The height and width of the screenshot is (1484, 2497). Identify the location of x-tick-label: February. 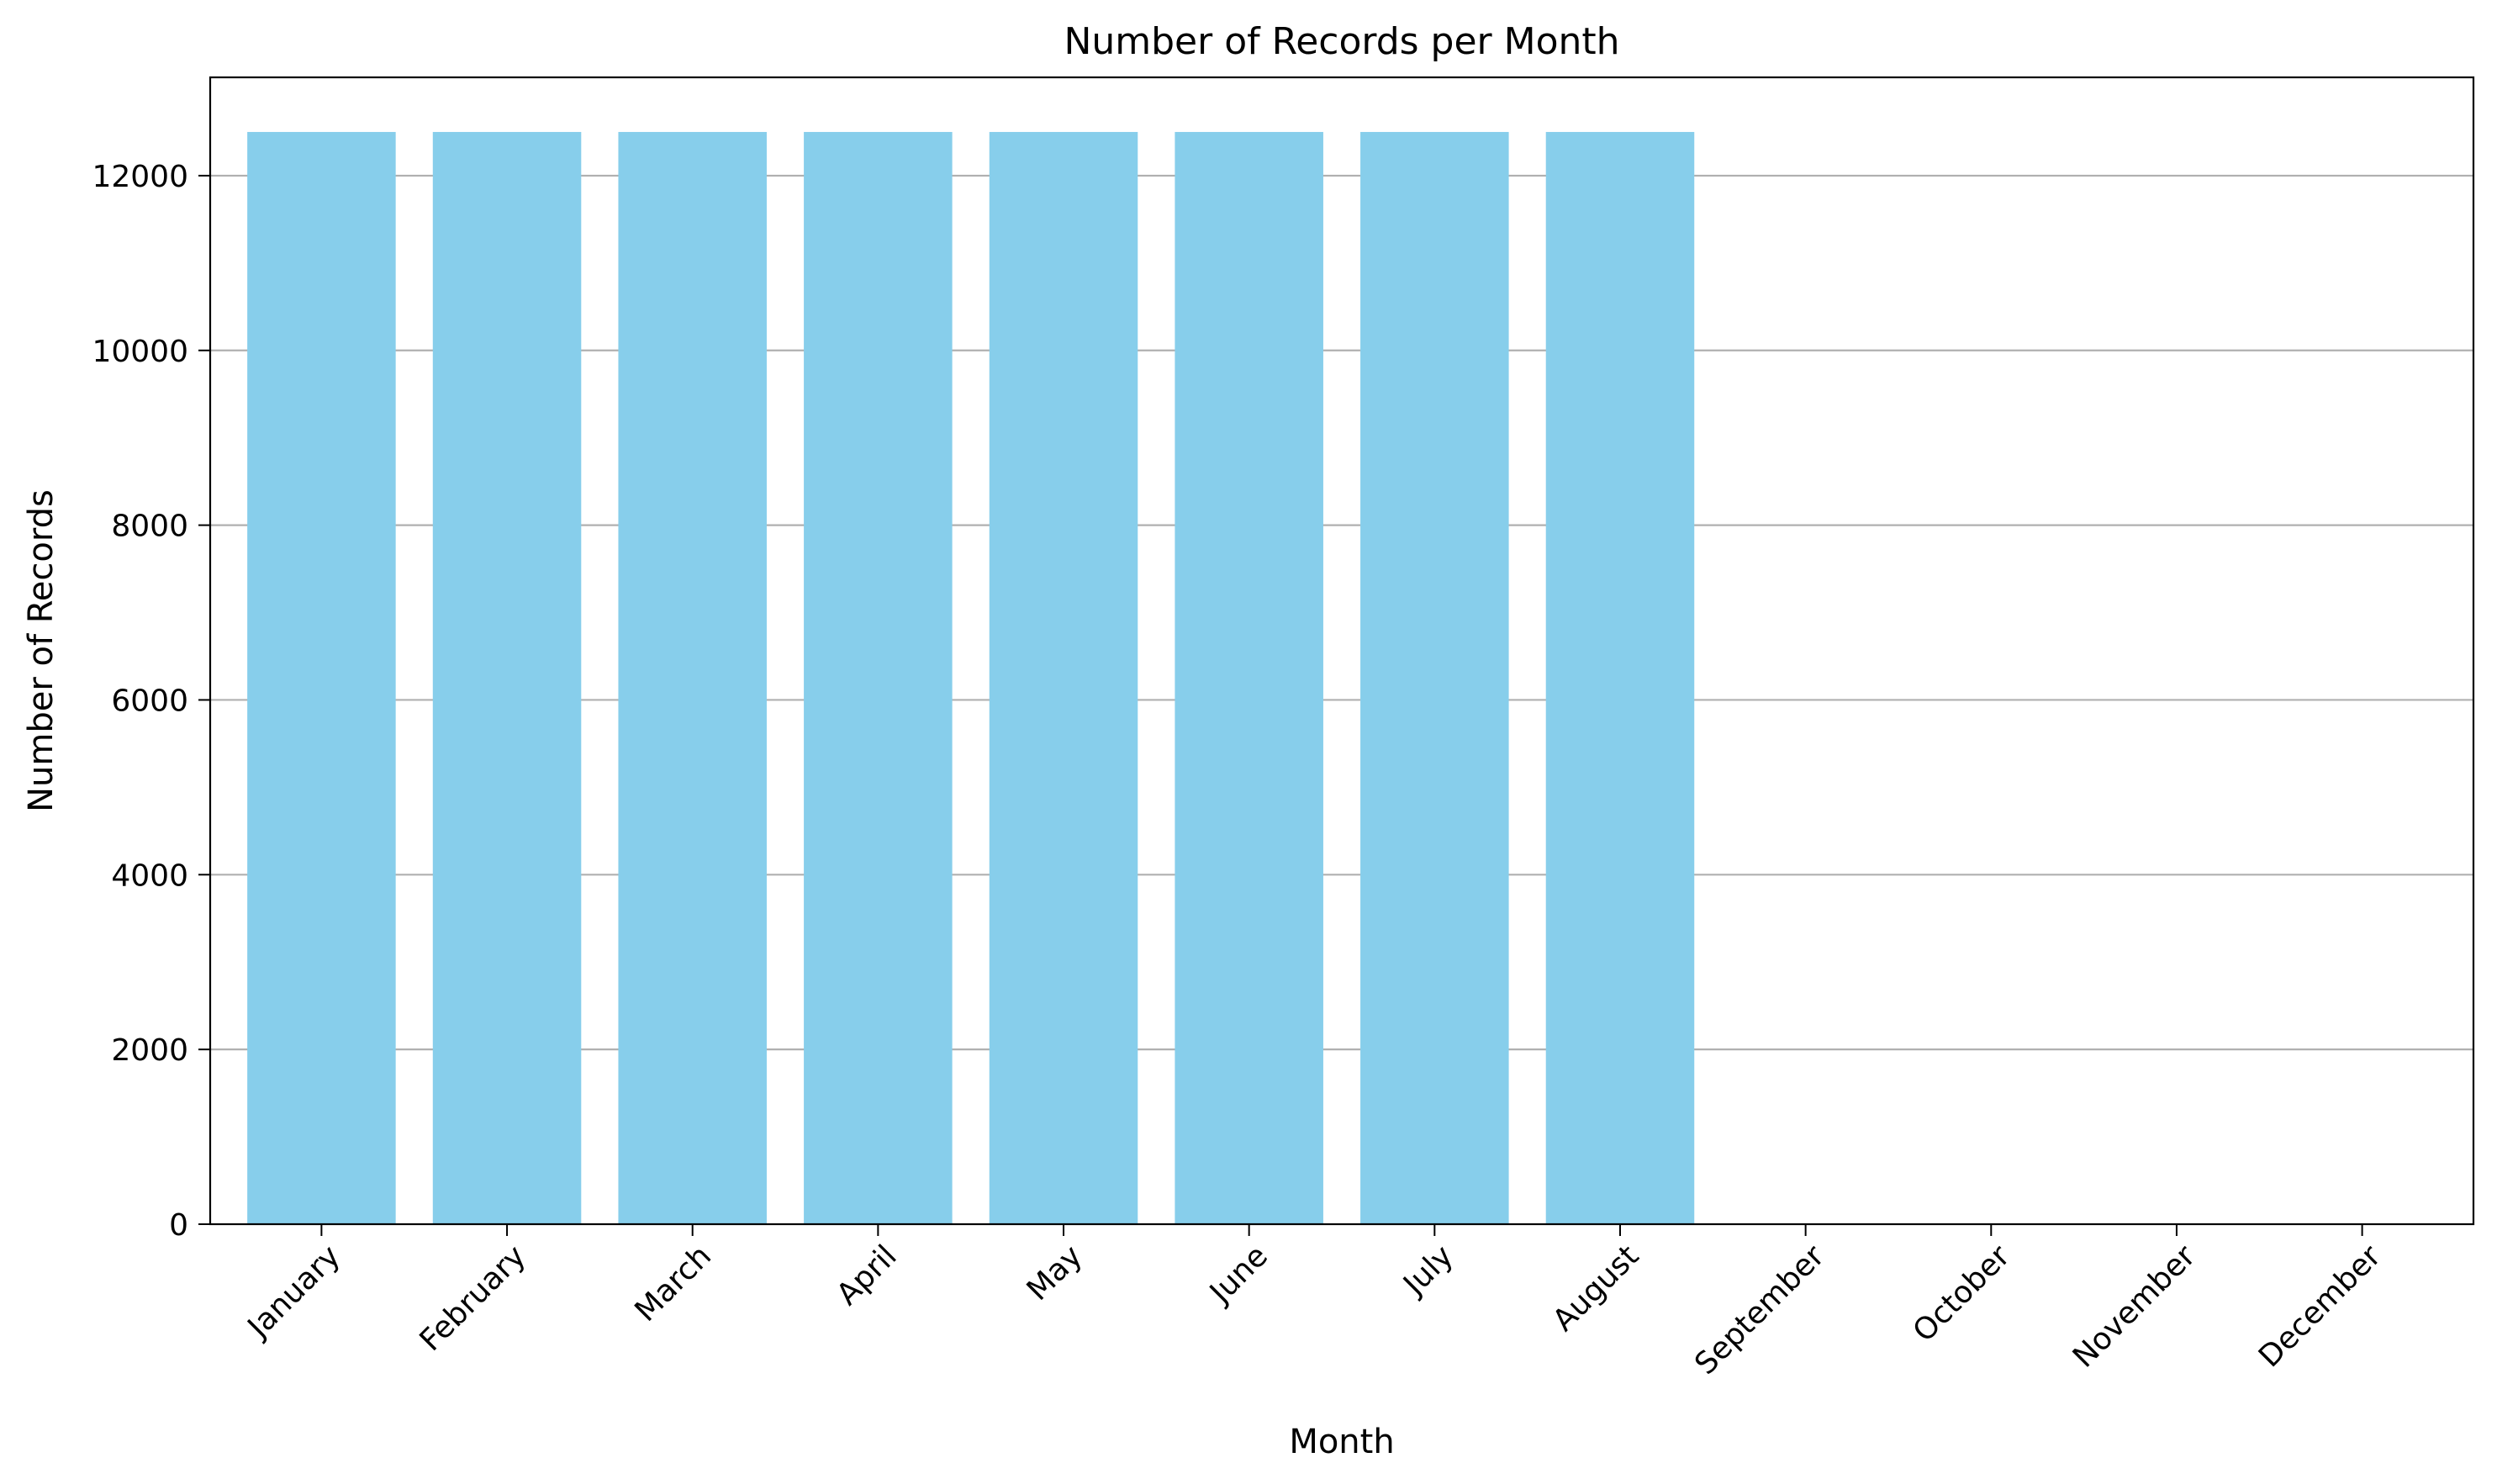
(473, 1298).